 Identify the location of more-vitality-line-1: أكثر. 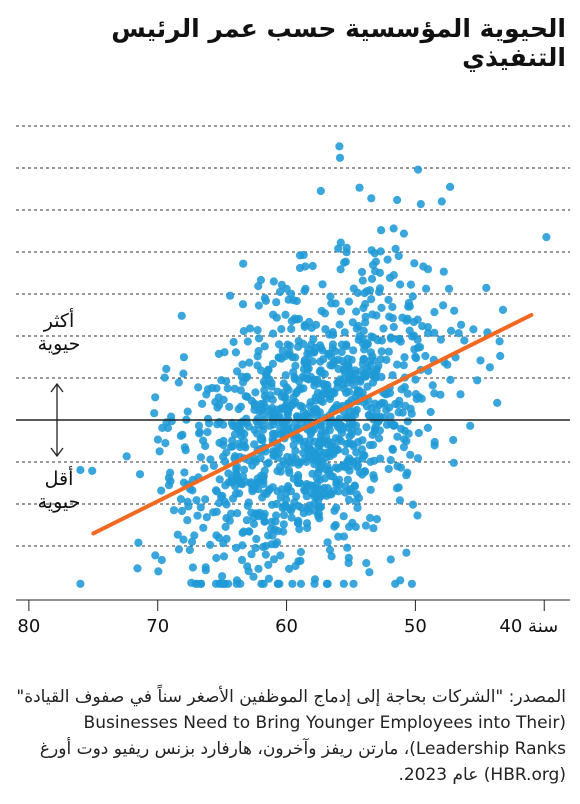
(59, 321).